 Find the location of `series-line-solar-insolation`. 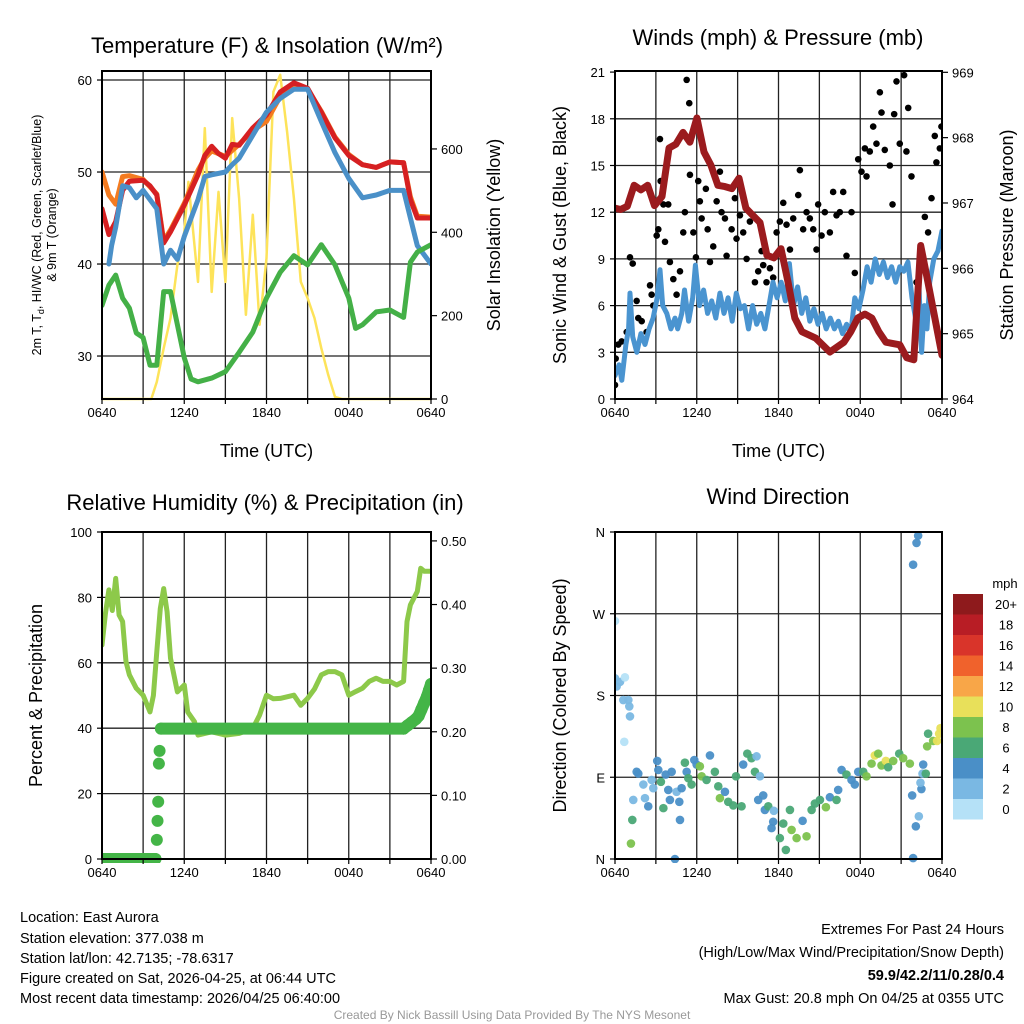

series-line-solar-insolation is located at coordinates (266, 237).